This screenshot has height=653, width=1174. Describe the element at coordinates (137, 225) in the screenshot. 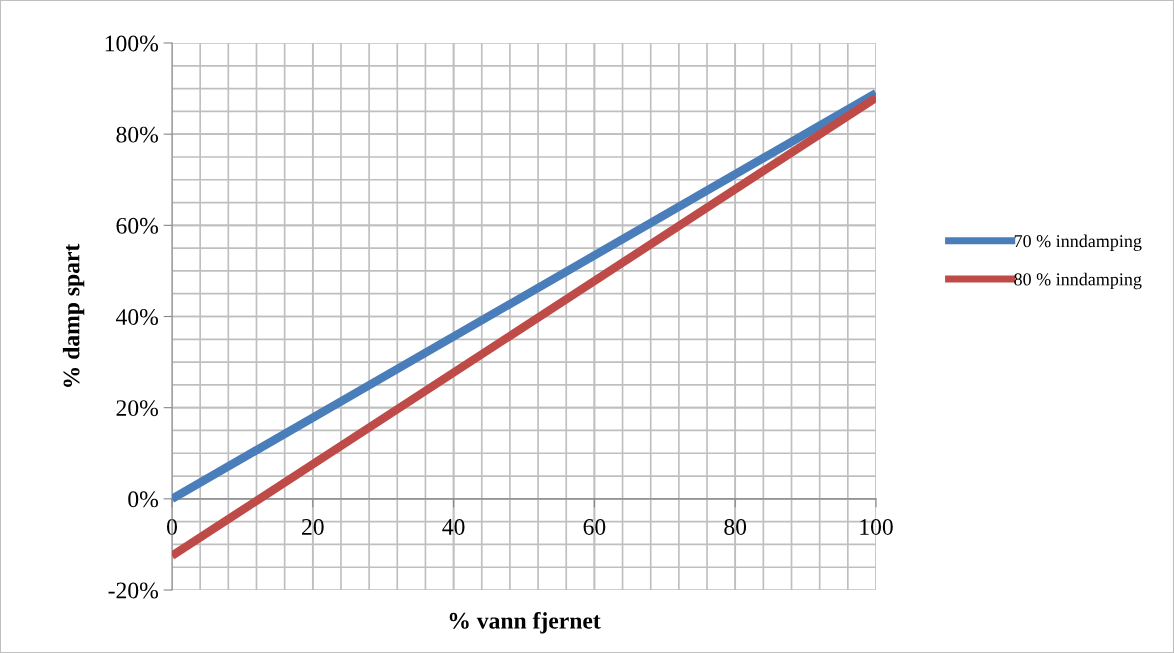

I see `y-tick-label: 60%` at that location.